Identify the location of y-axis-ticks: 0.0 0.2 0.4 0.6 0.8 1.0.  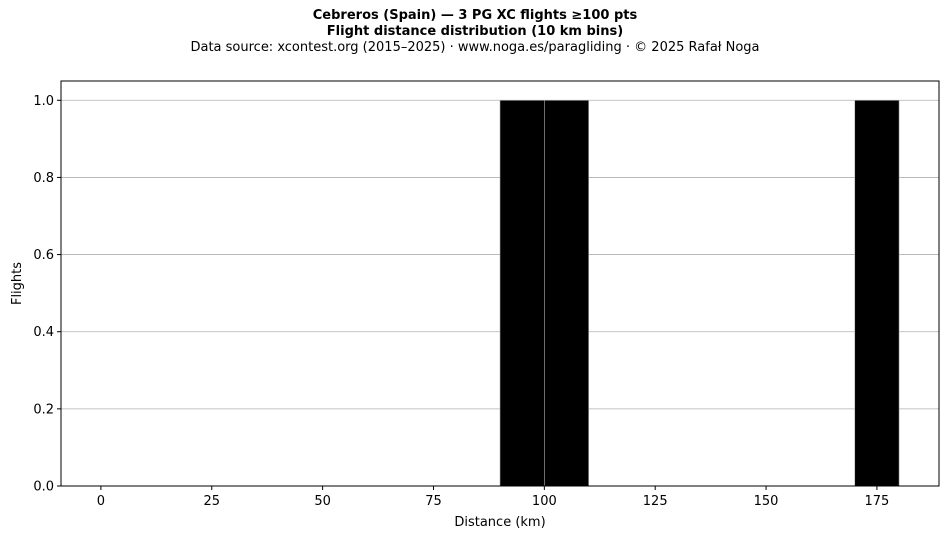
(47, 294).